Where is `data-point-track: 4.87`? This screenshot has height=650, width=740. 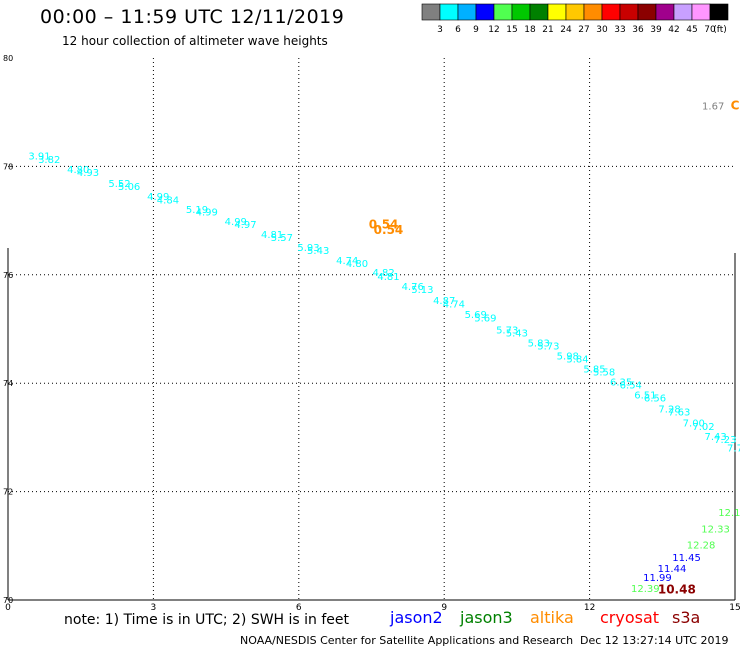
data-point-track: 4.87 is located at coordinates (444, 301).